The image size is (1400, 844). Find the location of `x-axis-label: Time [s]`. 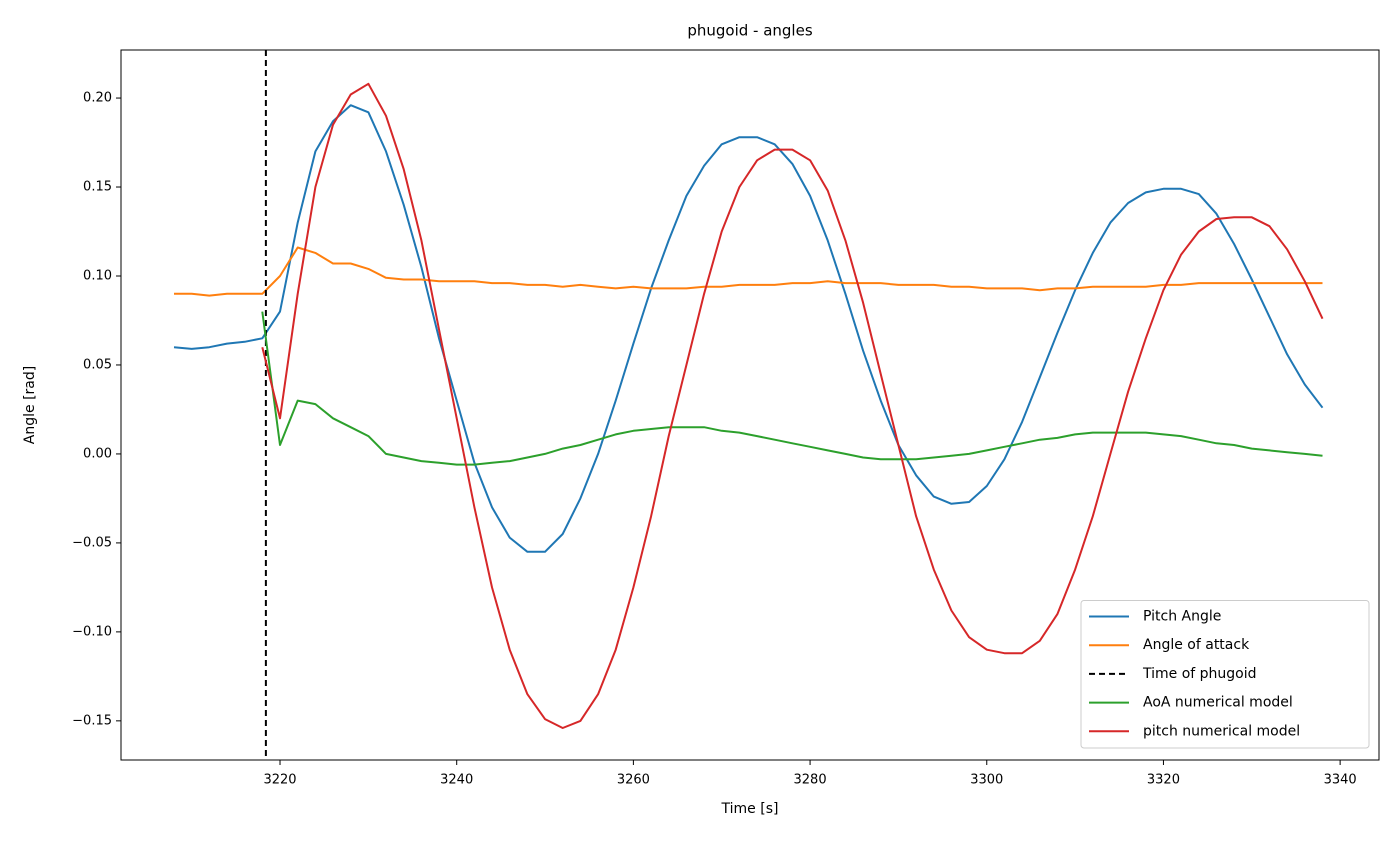

x-axis-label: Time [s] is located at coordinates (750, 809).